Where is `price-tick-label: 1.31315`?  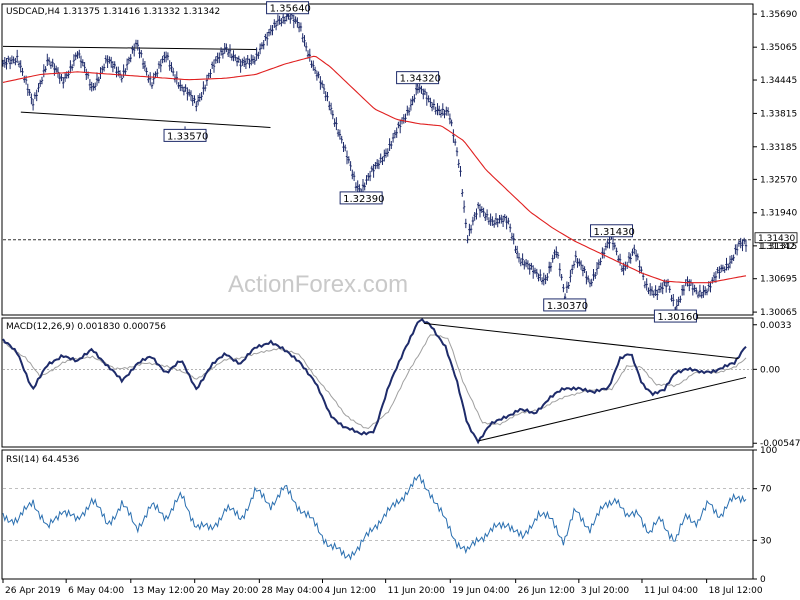 price-tick-label: 1.31315 is located at coordinates (778, 247).